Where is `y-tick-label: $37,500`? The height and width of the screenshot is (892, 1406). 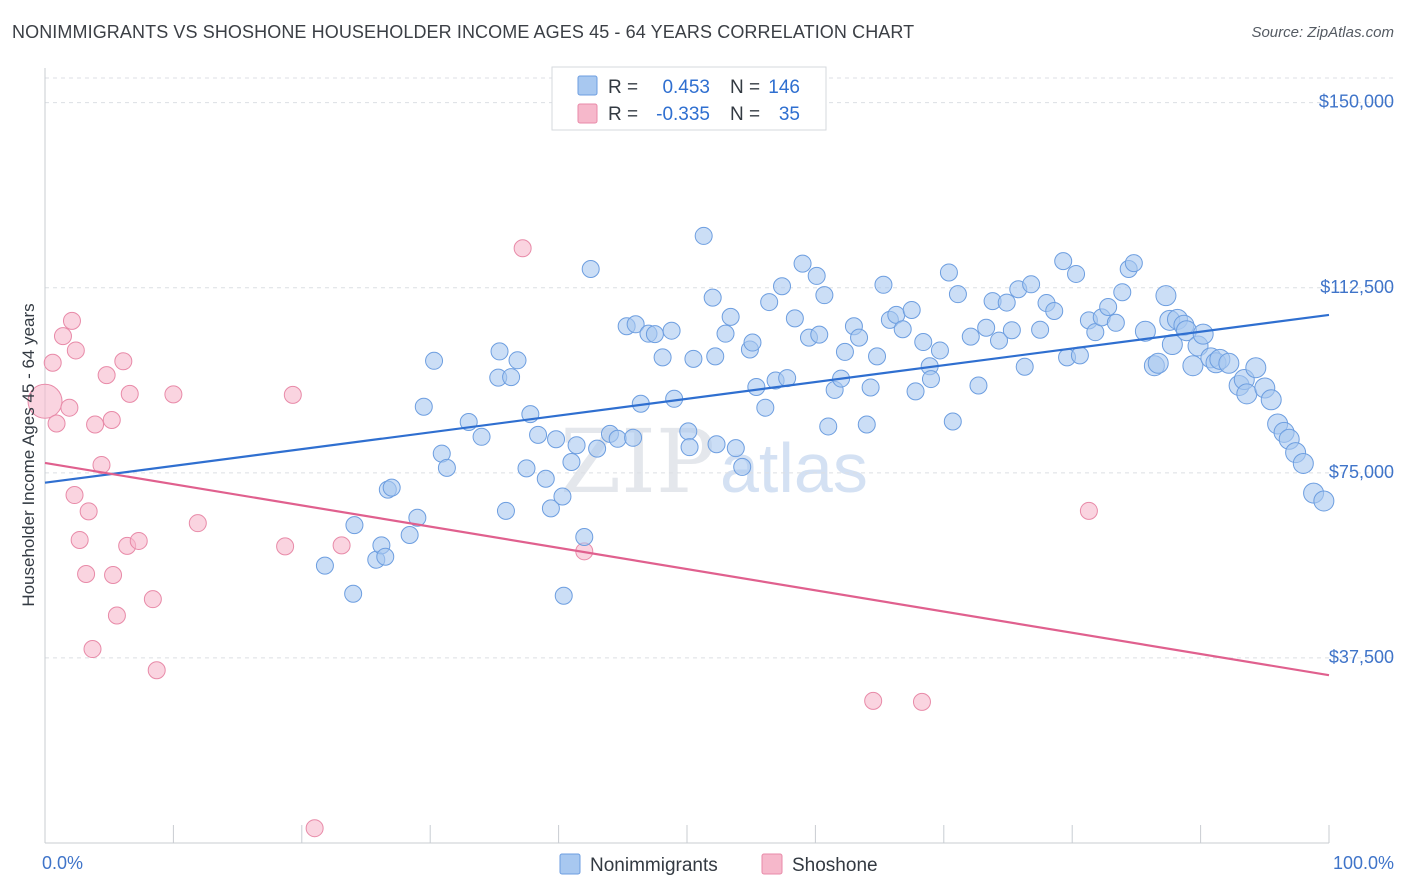
y-tick-label: $37,500 is located at coordinates (1361, 657).